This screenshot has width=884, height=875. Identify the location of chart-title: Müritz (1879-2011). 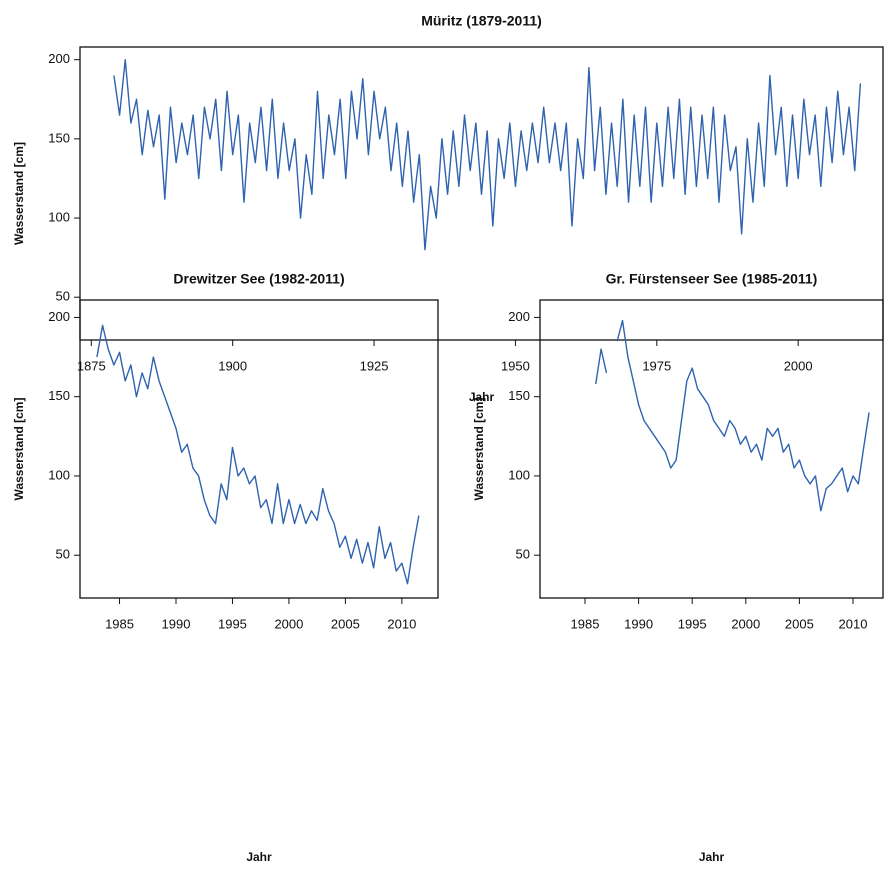
(481, 21).